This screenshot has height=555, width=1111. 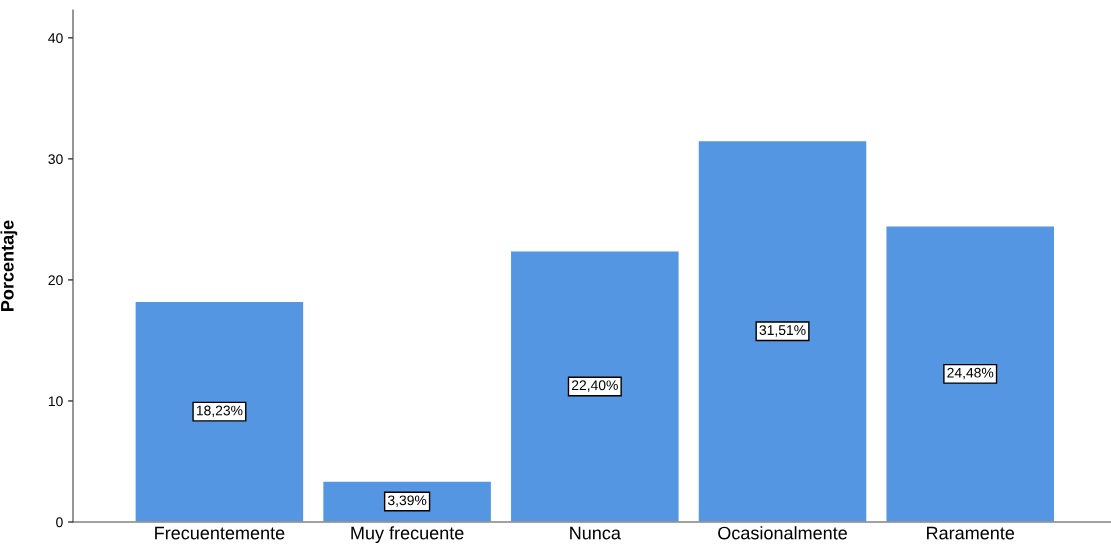 I want to click on x-tick-label: Ocasionalmente, so click(x=782, y=533).